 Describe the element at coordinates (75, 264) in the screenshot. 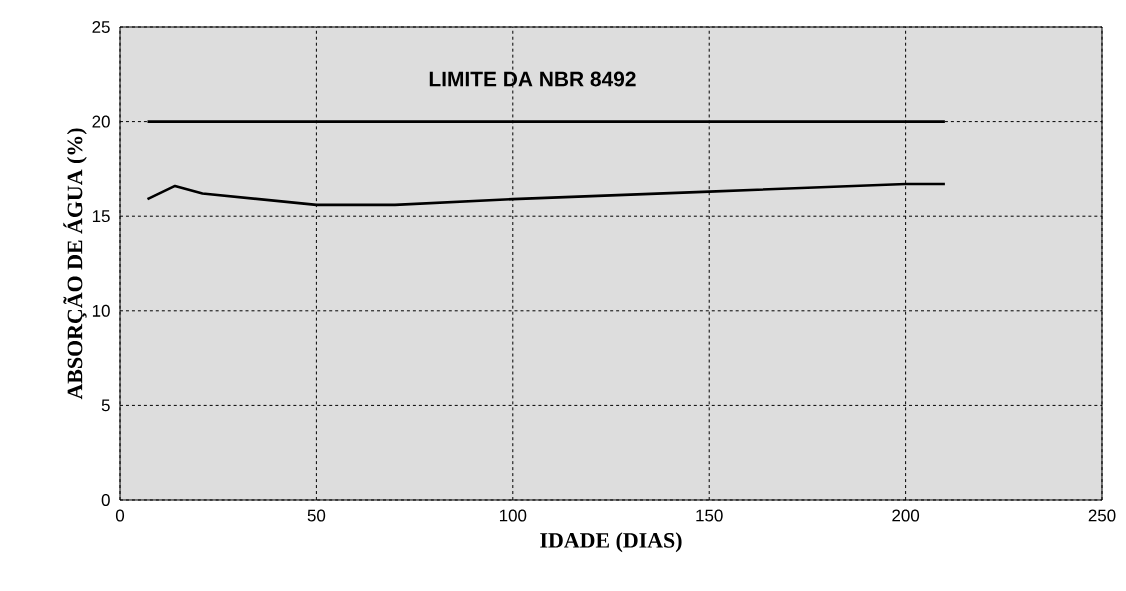

I see `y-axis-title: ABSORÇÃO DE ÁGUA (%)` at that location.